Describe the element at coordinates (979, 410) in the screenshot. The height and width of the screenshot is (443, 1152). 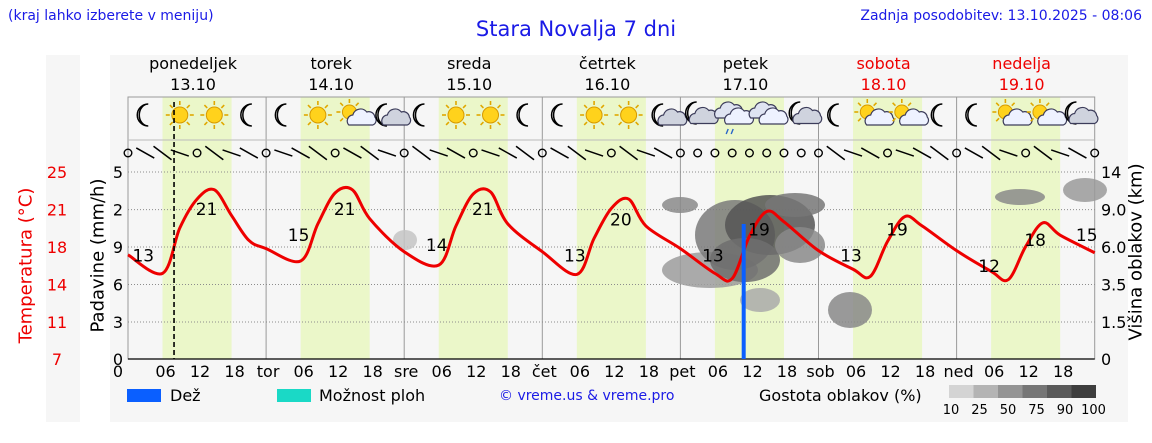
I see `legend-density-value: 25` at that location.